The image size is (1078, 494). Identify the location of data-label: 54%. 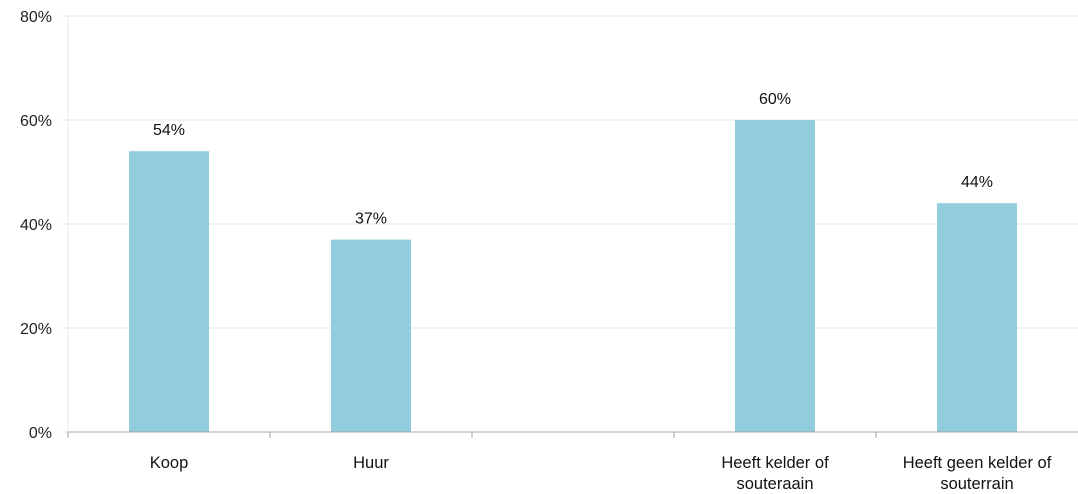
(169, 130).